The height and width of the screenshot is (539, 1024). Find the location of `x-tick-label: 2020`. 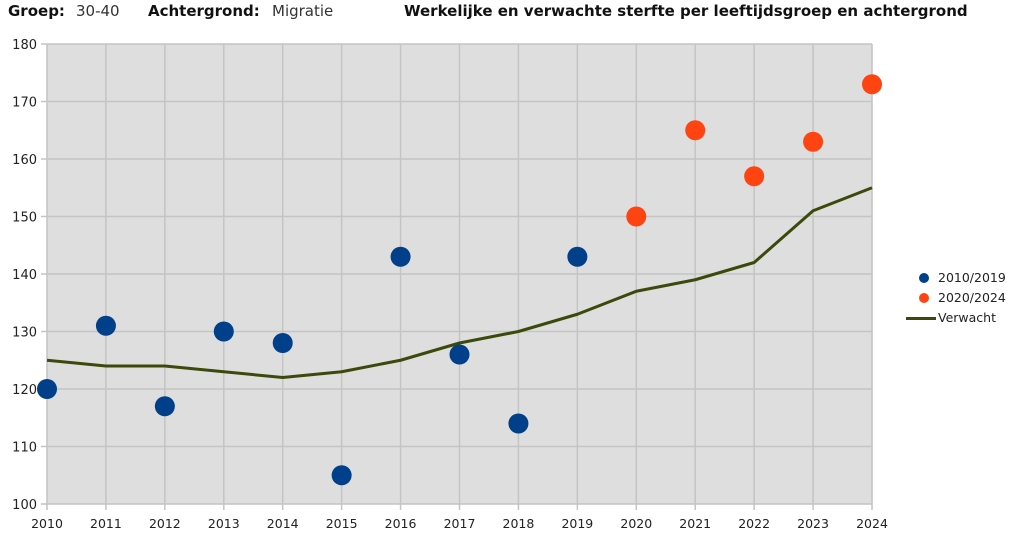

x-tick-label: 2020 is located at coordinates (636, 523).